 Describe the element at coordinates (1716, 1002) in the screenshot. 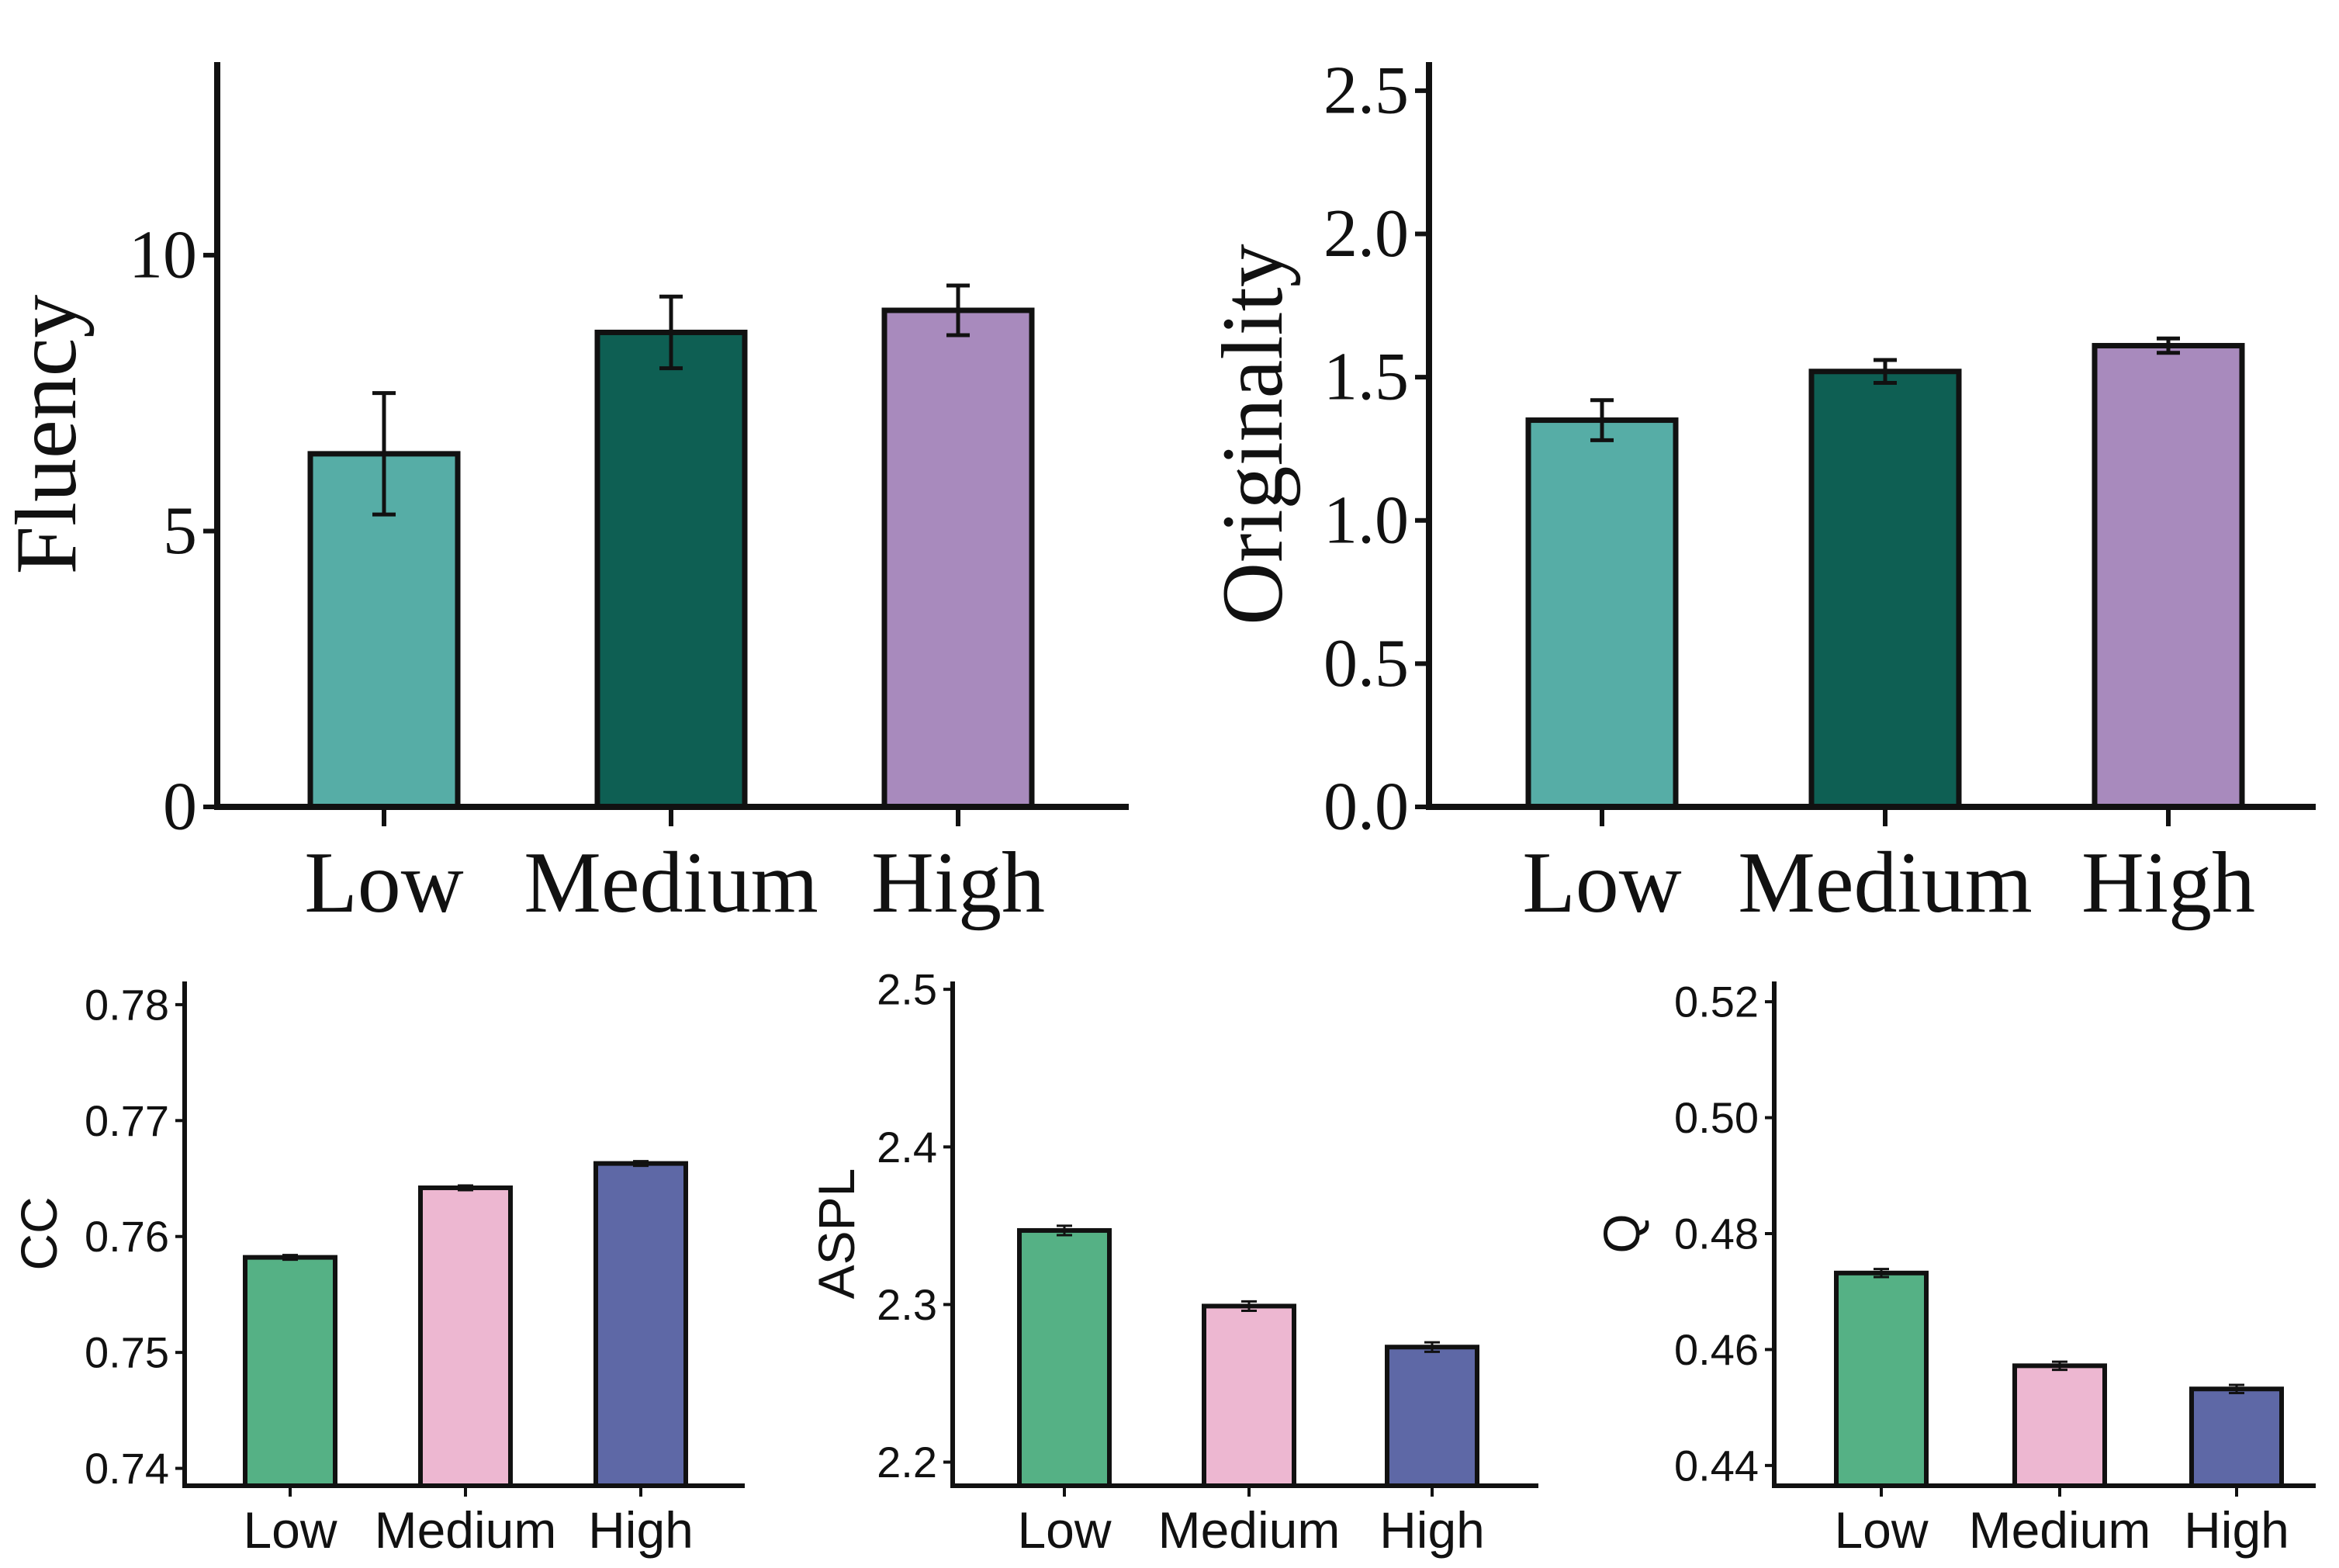

I see `y-tick-label: 0.52` at that location.